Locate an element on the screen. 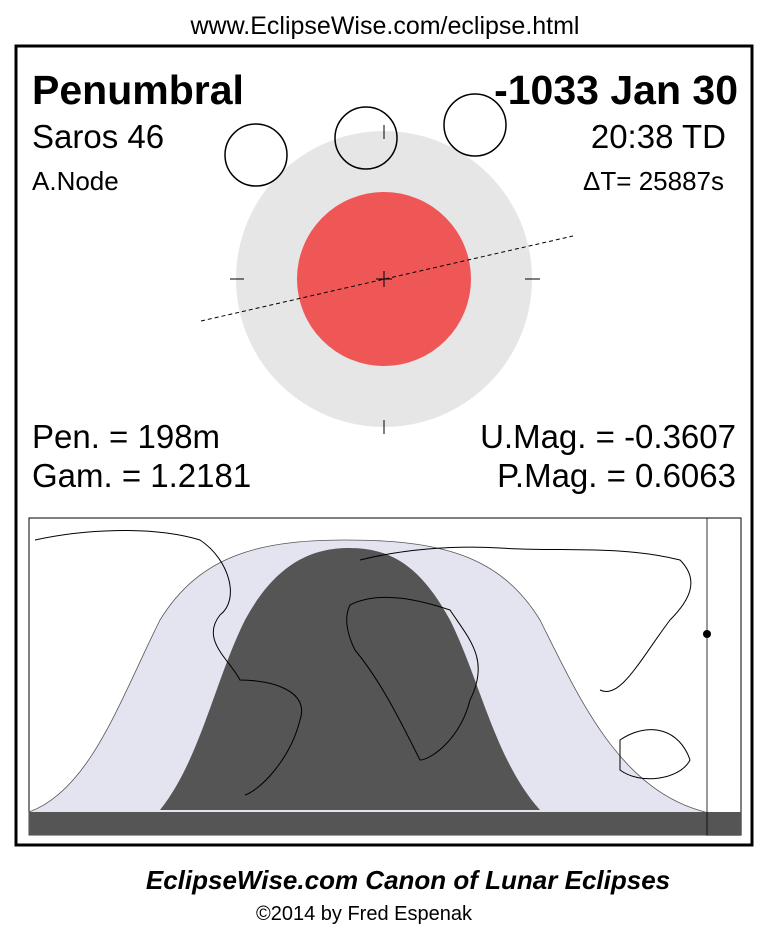 The width and height of the screenshot is (770, 940). moons is located at coordinates (365, 140).